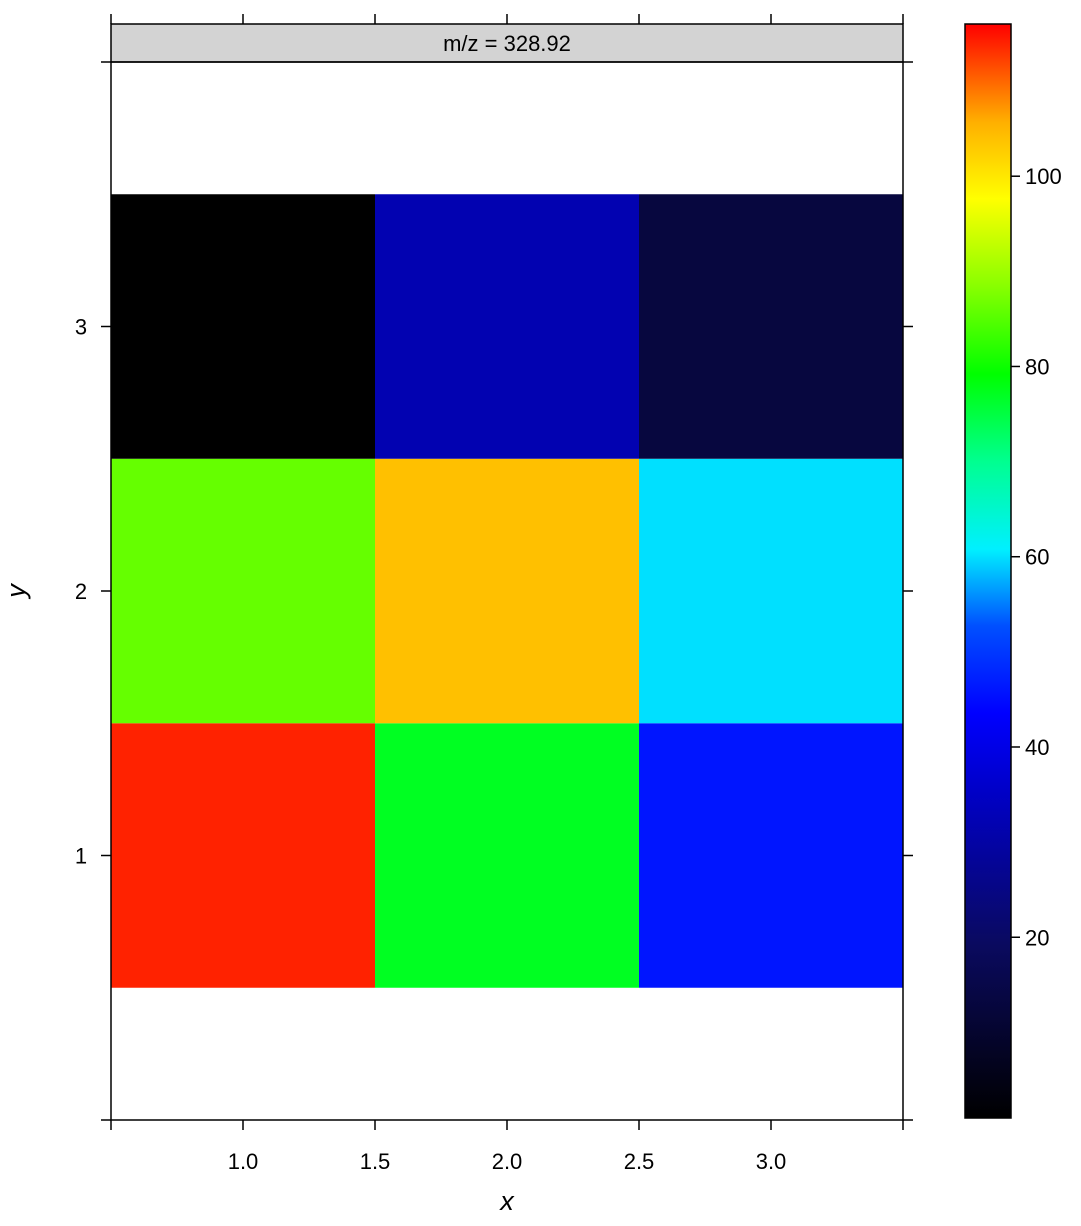  Describe the element at coordinates (243, 1161) in the screenshot. I see `x-tick-label: 1.0` at that location.